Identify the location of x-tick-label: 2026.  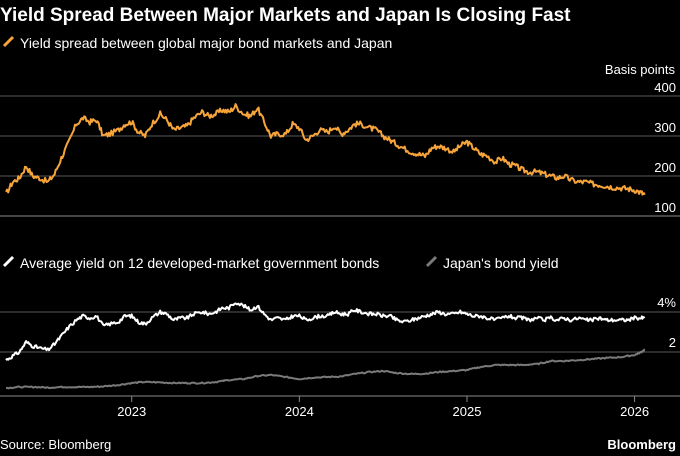
(634, 411).